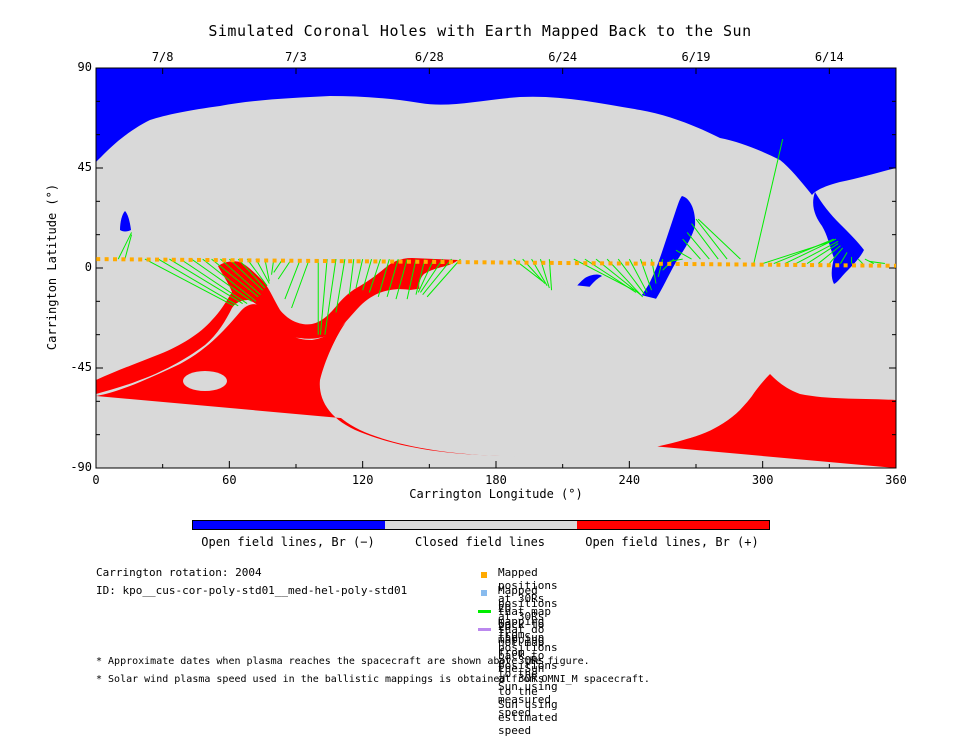  I want to click on x-tick-label: 0, so click(96, 480).